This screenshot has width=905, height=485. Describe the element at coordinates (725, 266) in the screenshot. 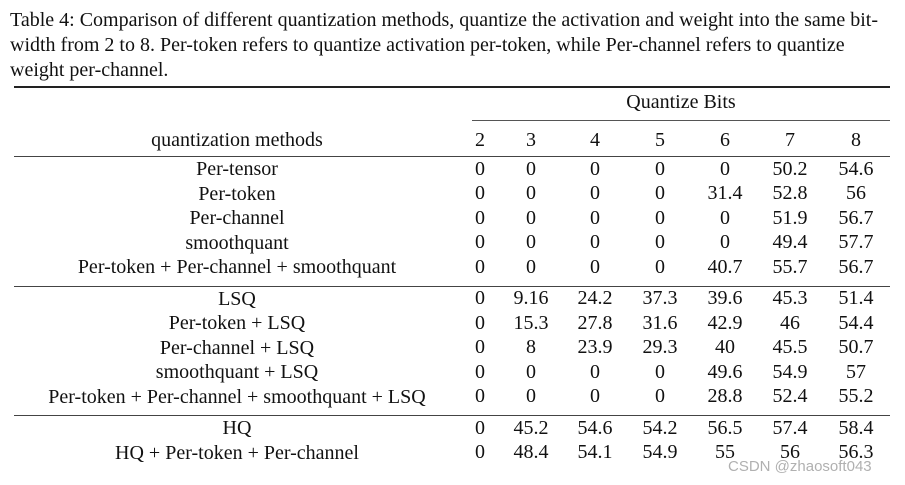

I see `score-cell: 40.7` at that location.